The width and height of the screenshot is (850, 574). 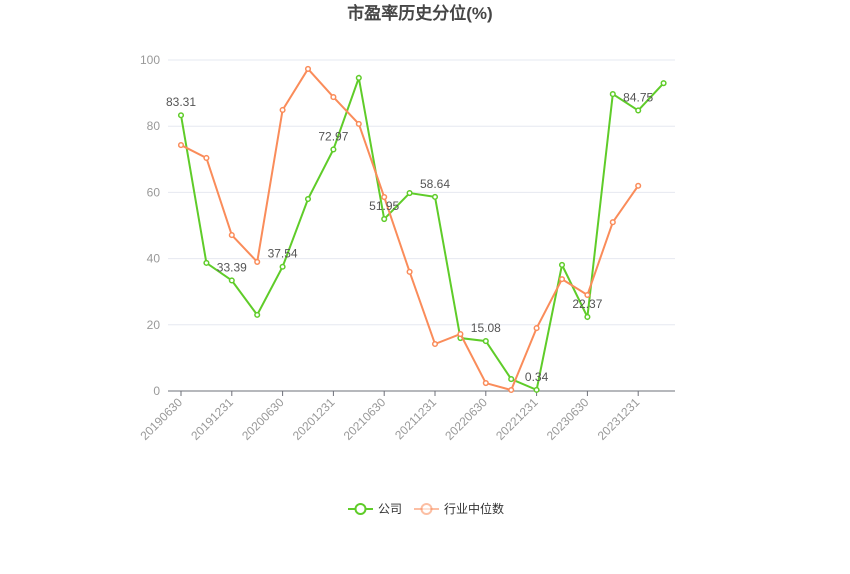 What do you see at coordinates (154, 259) in the screenshot?
I see `y-tick-label: 40` at bounding box center [154, 259].